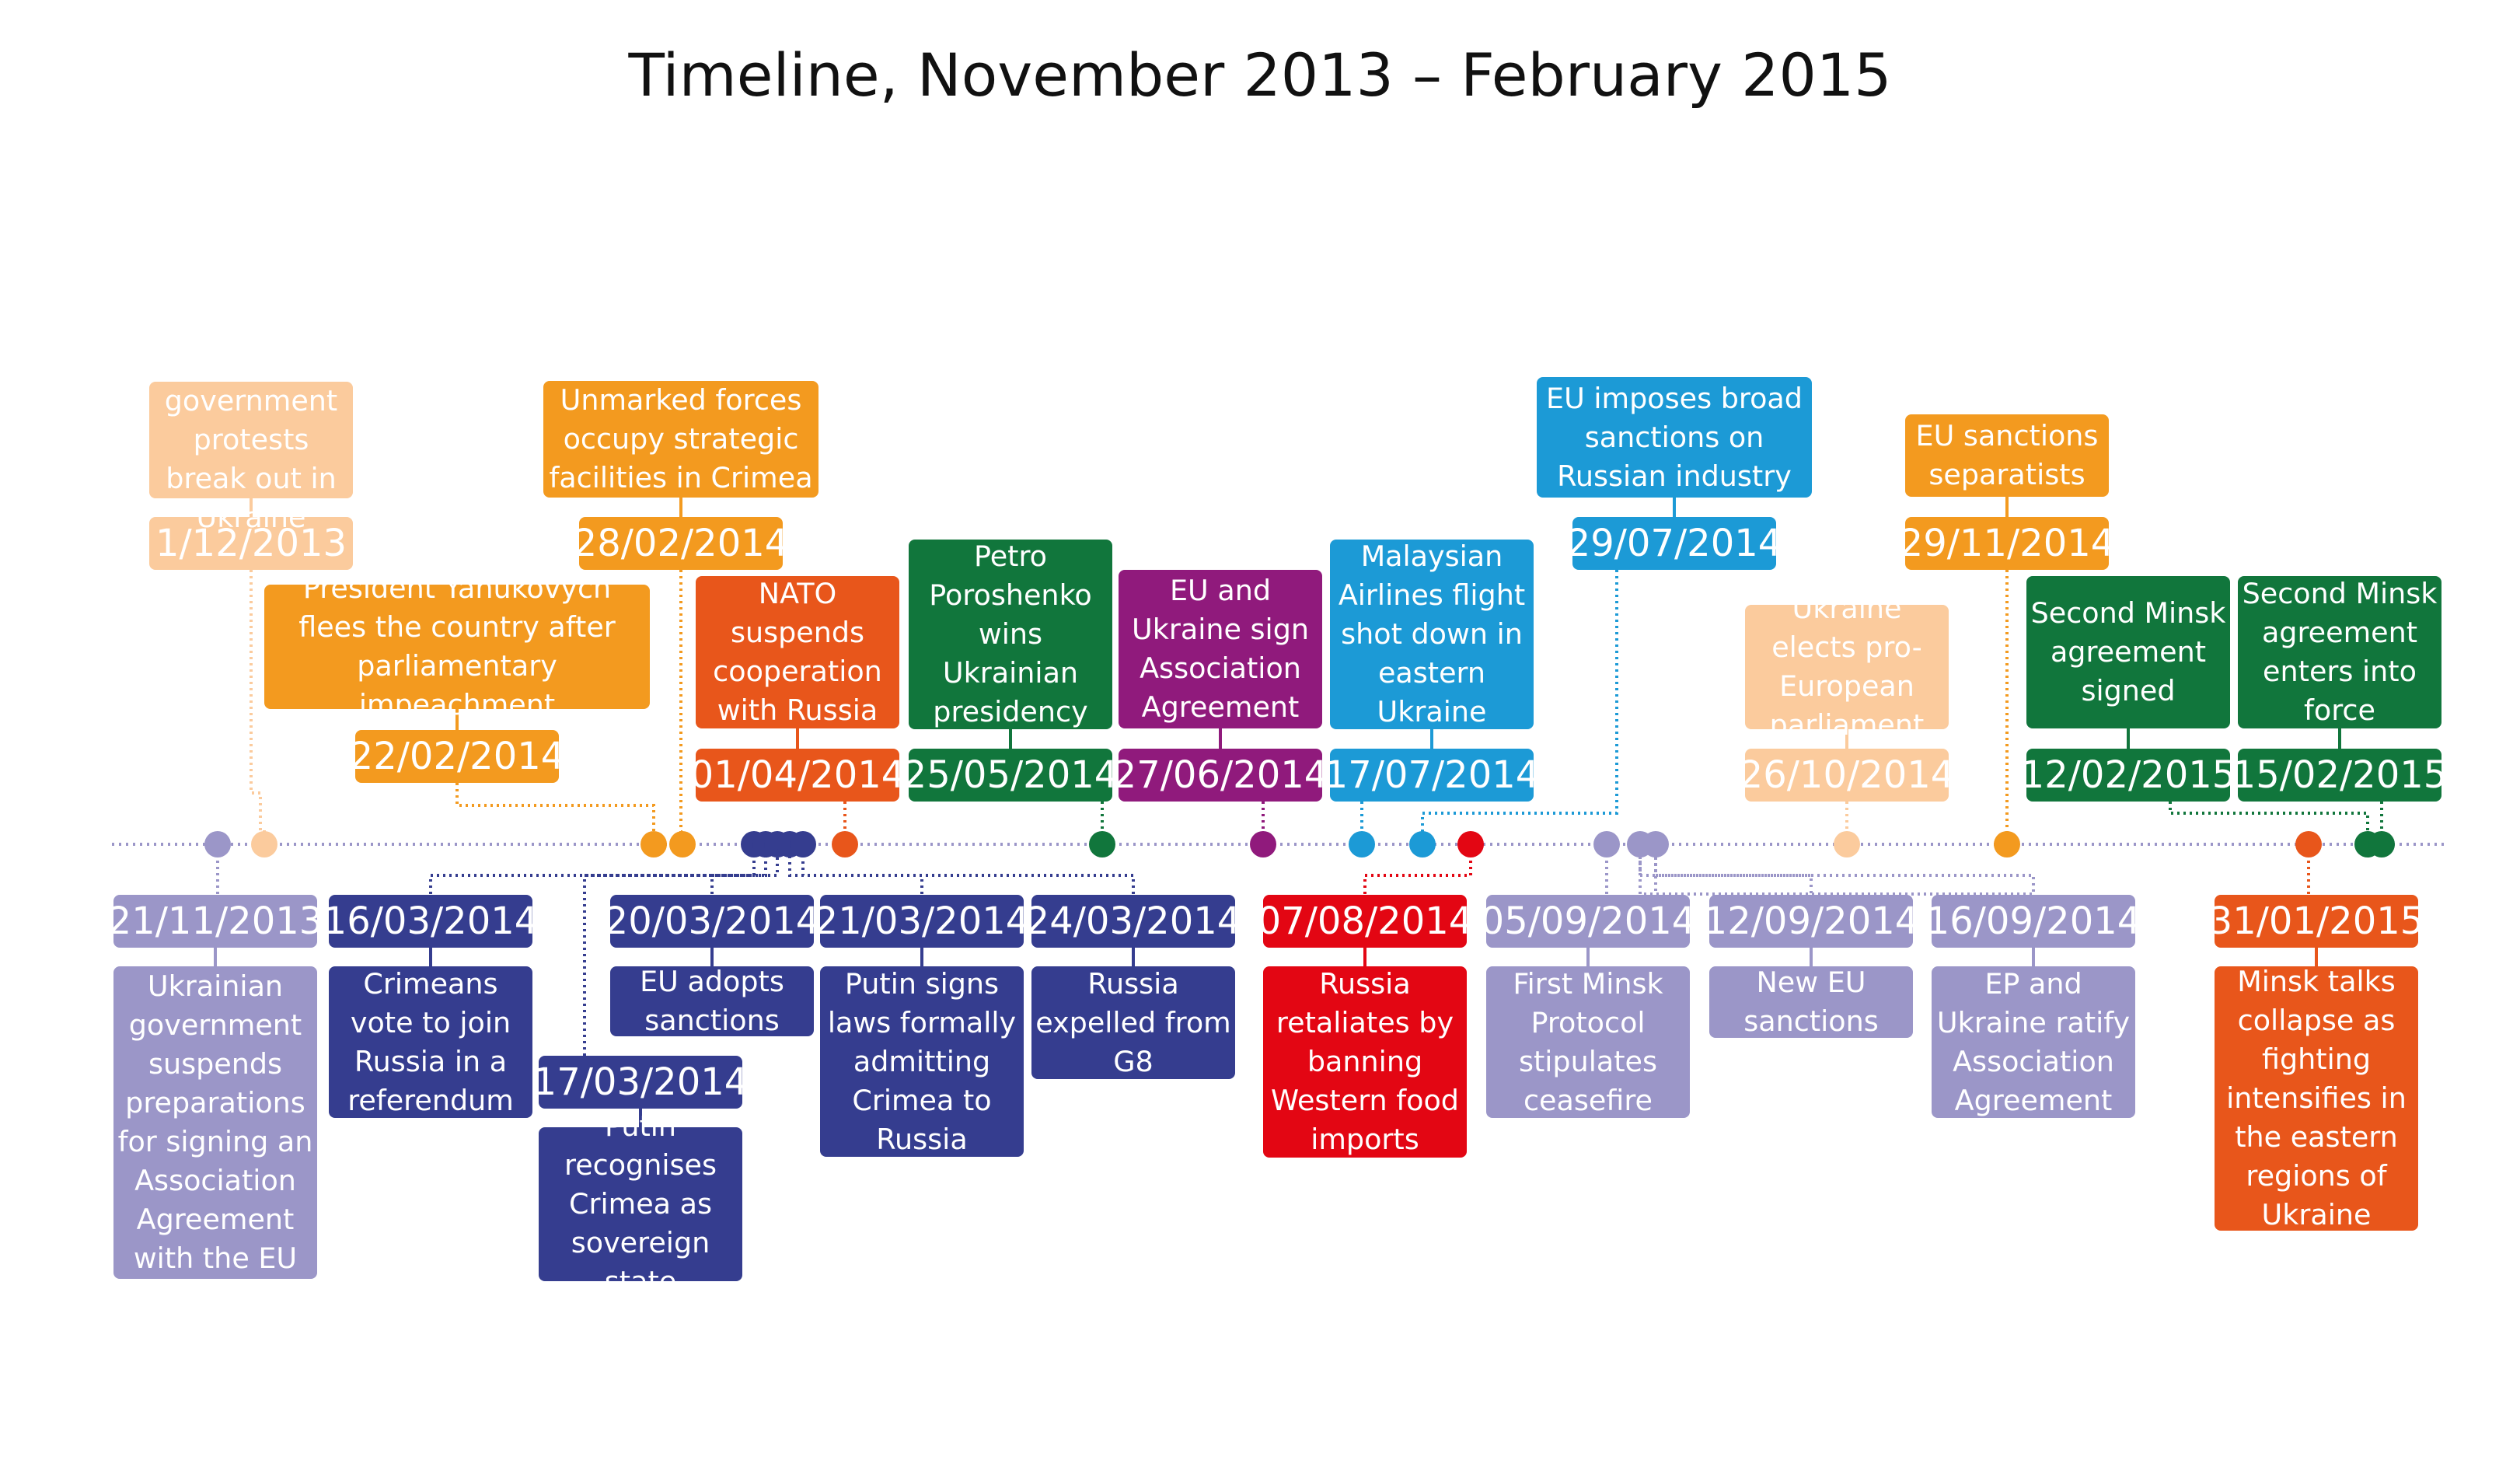  I want to click on connector-e04, so click(681, 702).